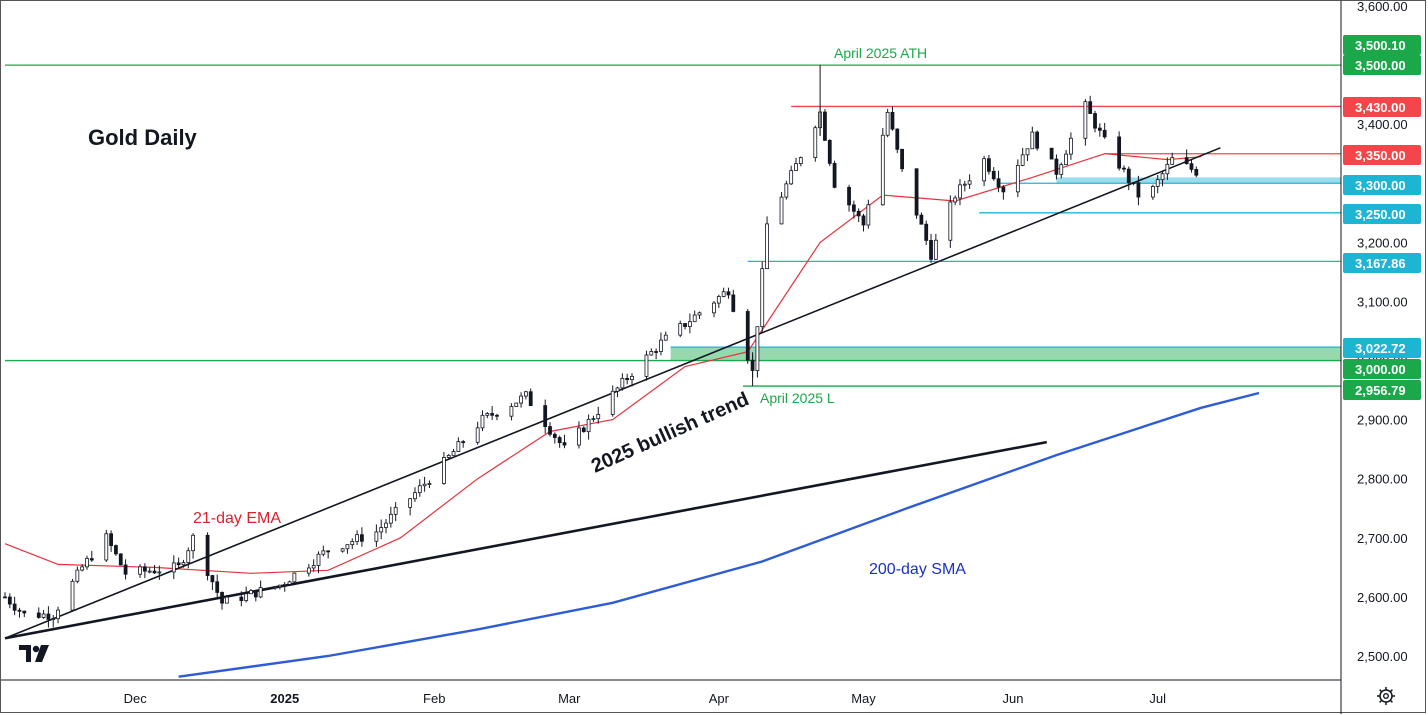 The image size is (1428, 715). I want to click on price-badge-label: 3,430.00, so click(1380, 107).